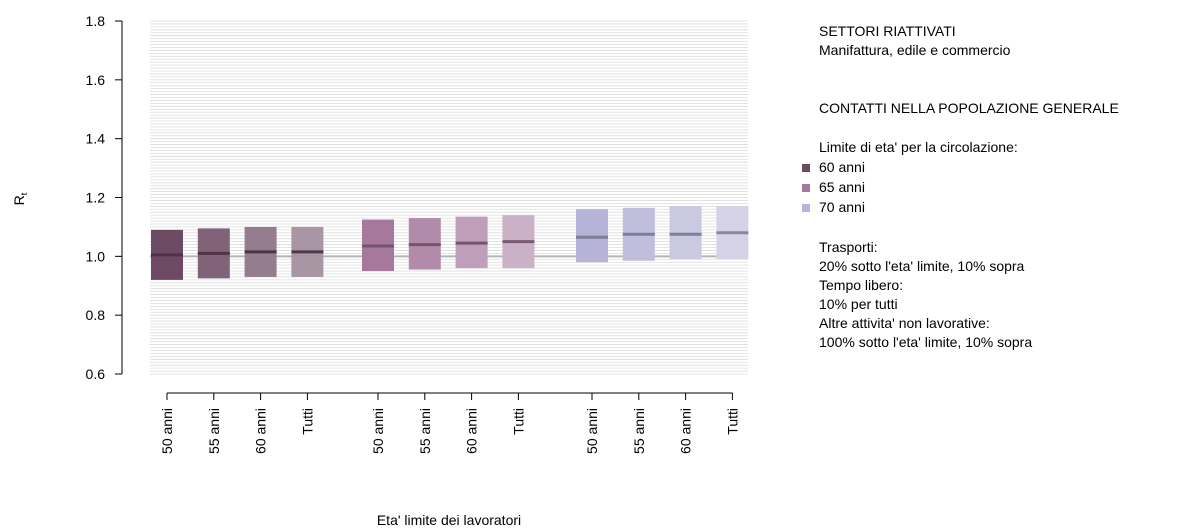 Image resolution: width=1184 pixels, height=531 pixels. What do you see at coordinates (915, 50) in the screenshot?
I see `legend-subtitle-sectors: Manifattura, edile e commercio` at bounding box center [915, 50].